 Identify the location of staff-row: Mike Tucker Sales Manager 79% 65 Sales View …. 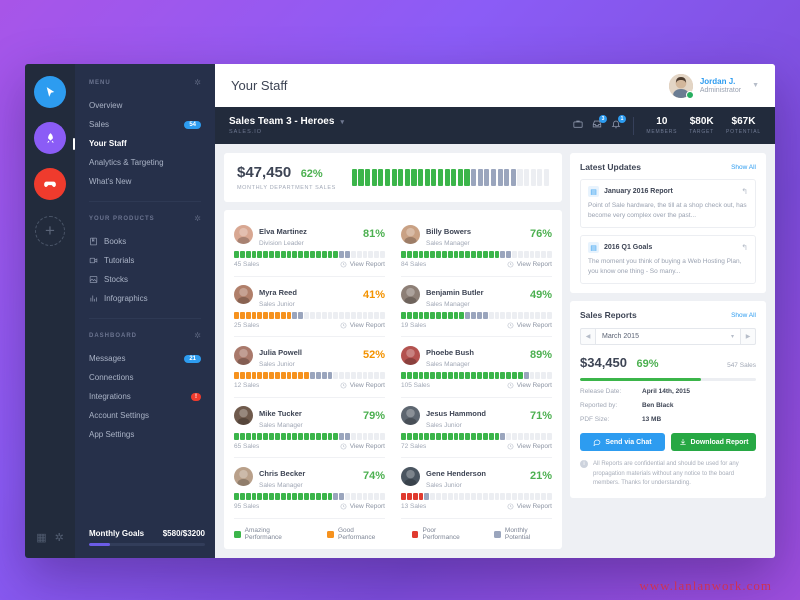
(309, 428).